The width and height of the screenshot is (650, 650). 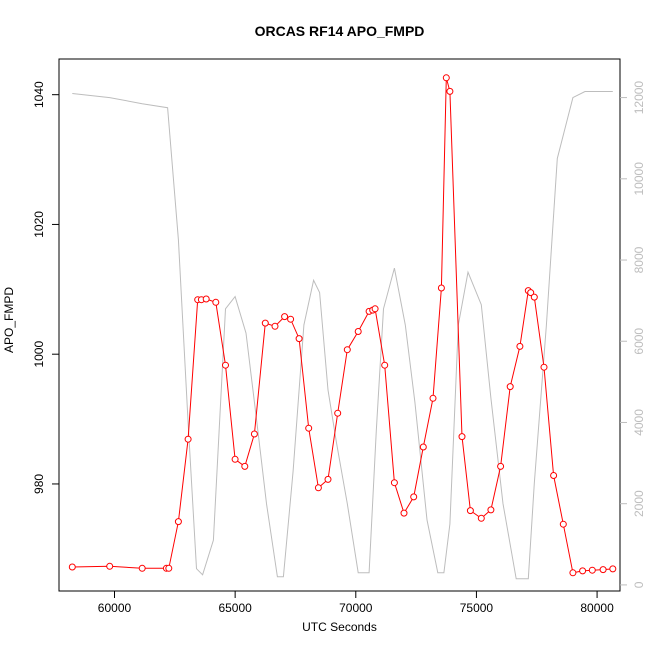 What do you see at coordinates (639, 341) in the screenshot?
I see `y2-tick-label: 6000` at bounding box center [639, 341].